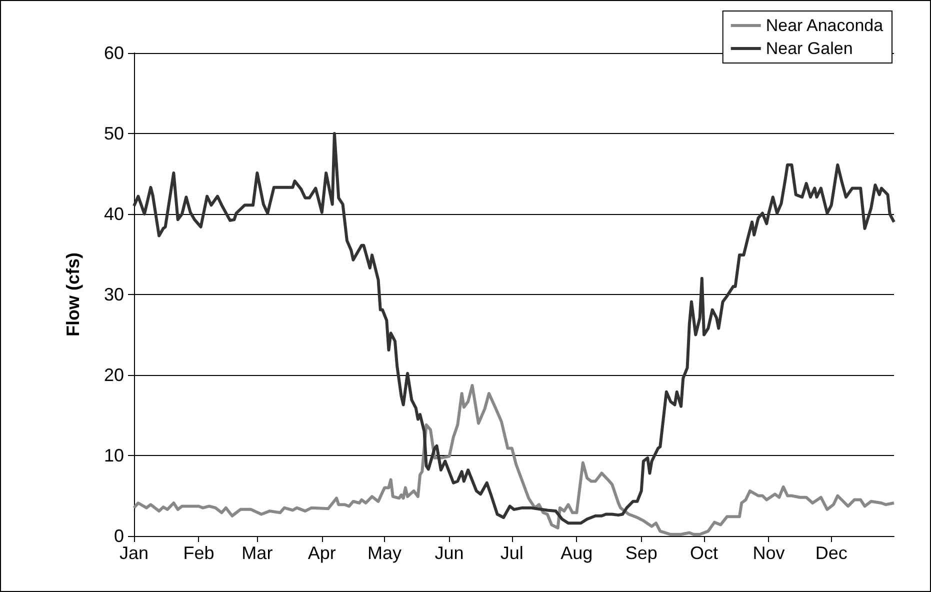 This screenshot has width=931, height=592. I want to click on y-tick-label: 30, so click(114, 294).